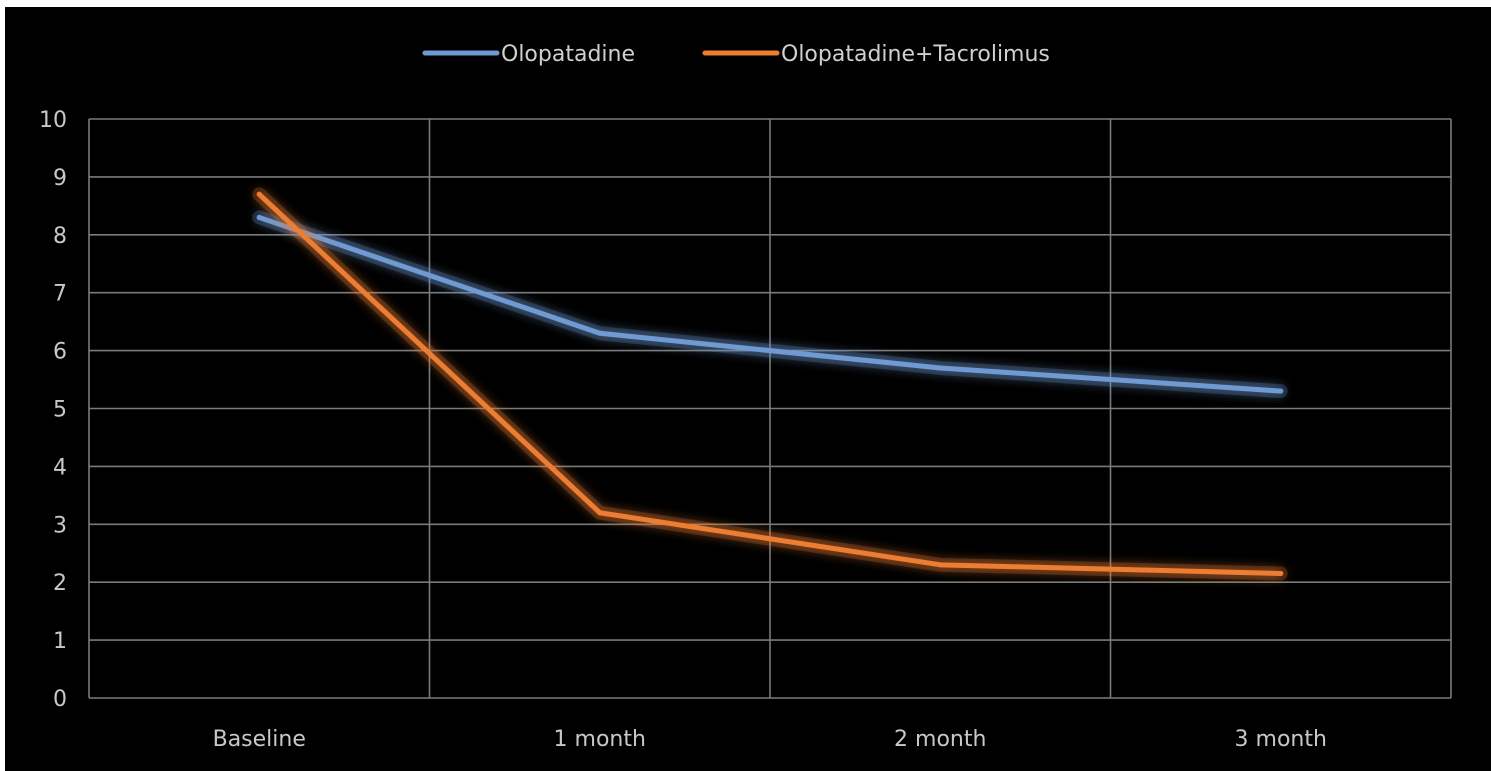 Image resolution: width=1491 pixels, height=771 pixels. Describe the element at coordinates (770, 739) in the screenshot. I see `x-axis: Baseline 1 month 2 month 3 month` at that location.